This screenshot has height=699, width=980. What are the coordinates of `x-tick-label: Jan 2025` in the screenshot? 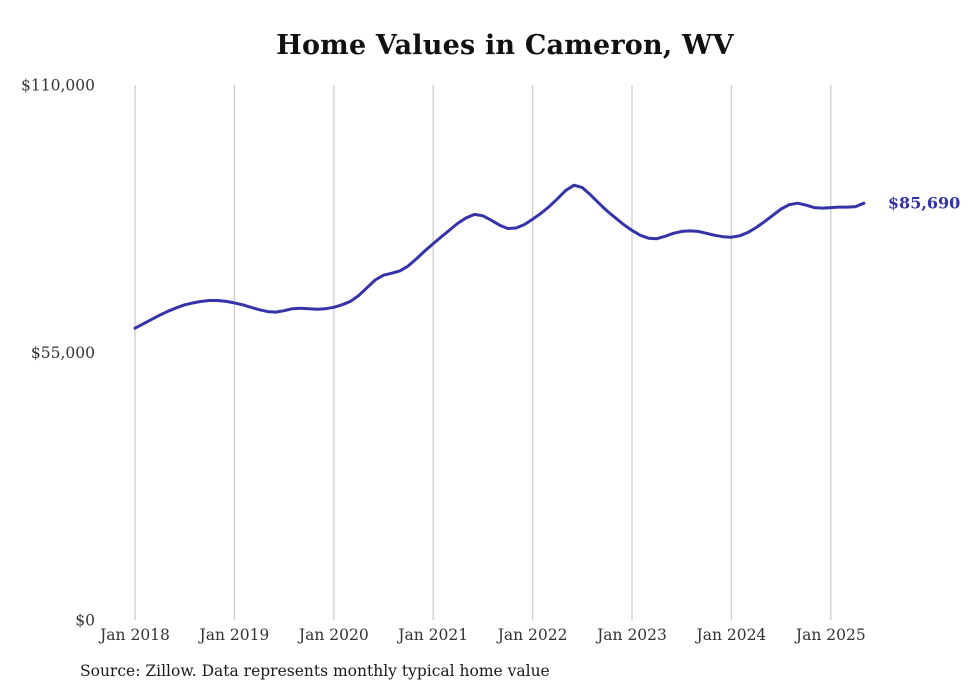 It's located at (830, 635).